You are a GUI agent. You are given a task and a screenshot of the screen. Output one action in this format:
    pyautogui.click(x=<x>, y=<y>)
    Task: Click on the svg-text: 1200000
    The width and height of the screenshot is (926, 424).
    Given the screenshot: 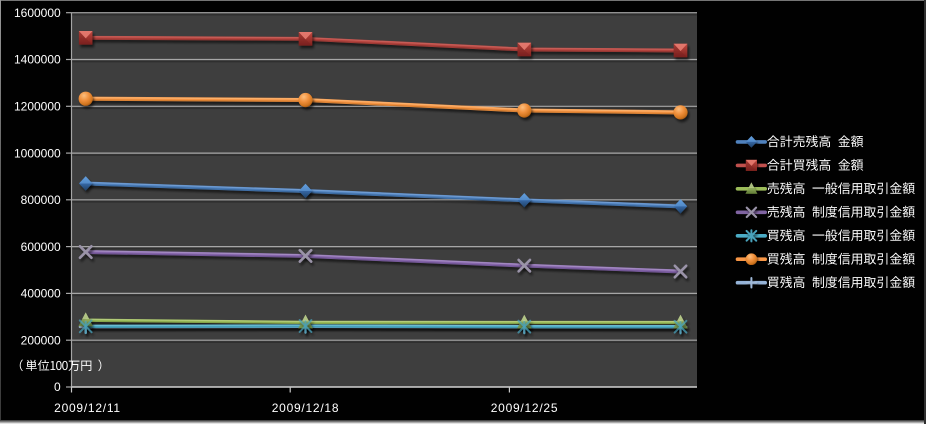 What is the action you would take?
    pyautogui.click(x=37, y=107)
    